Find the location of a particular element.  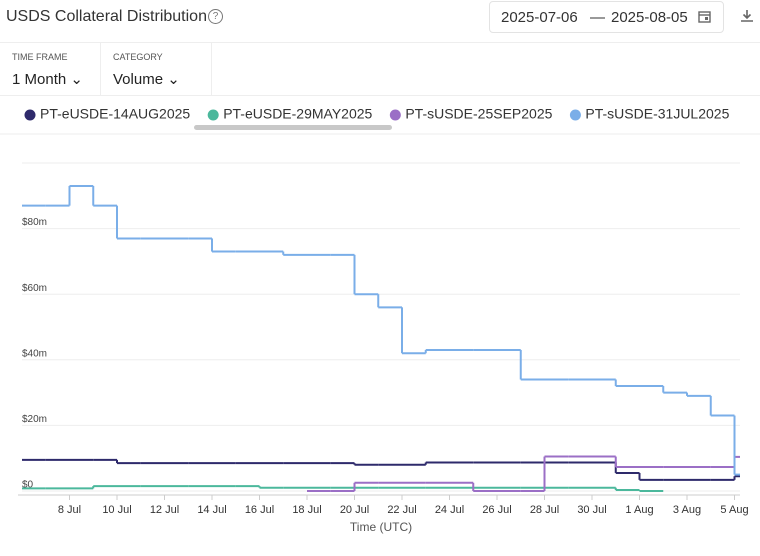

y-tick-label: $40m is located at coordinates (34, 353).